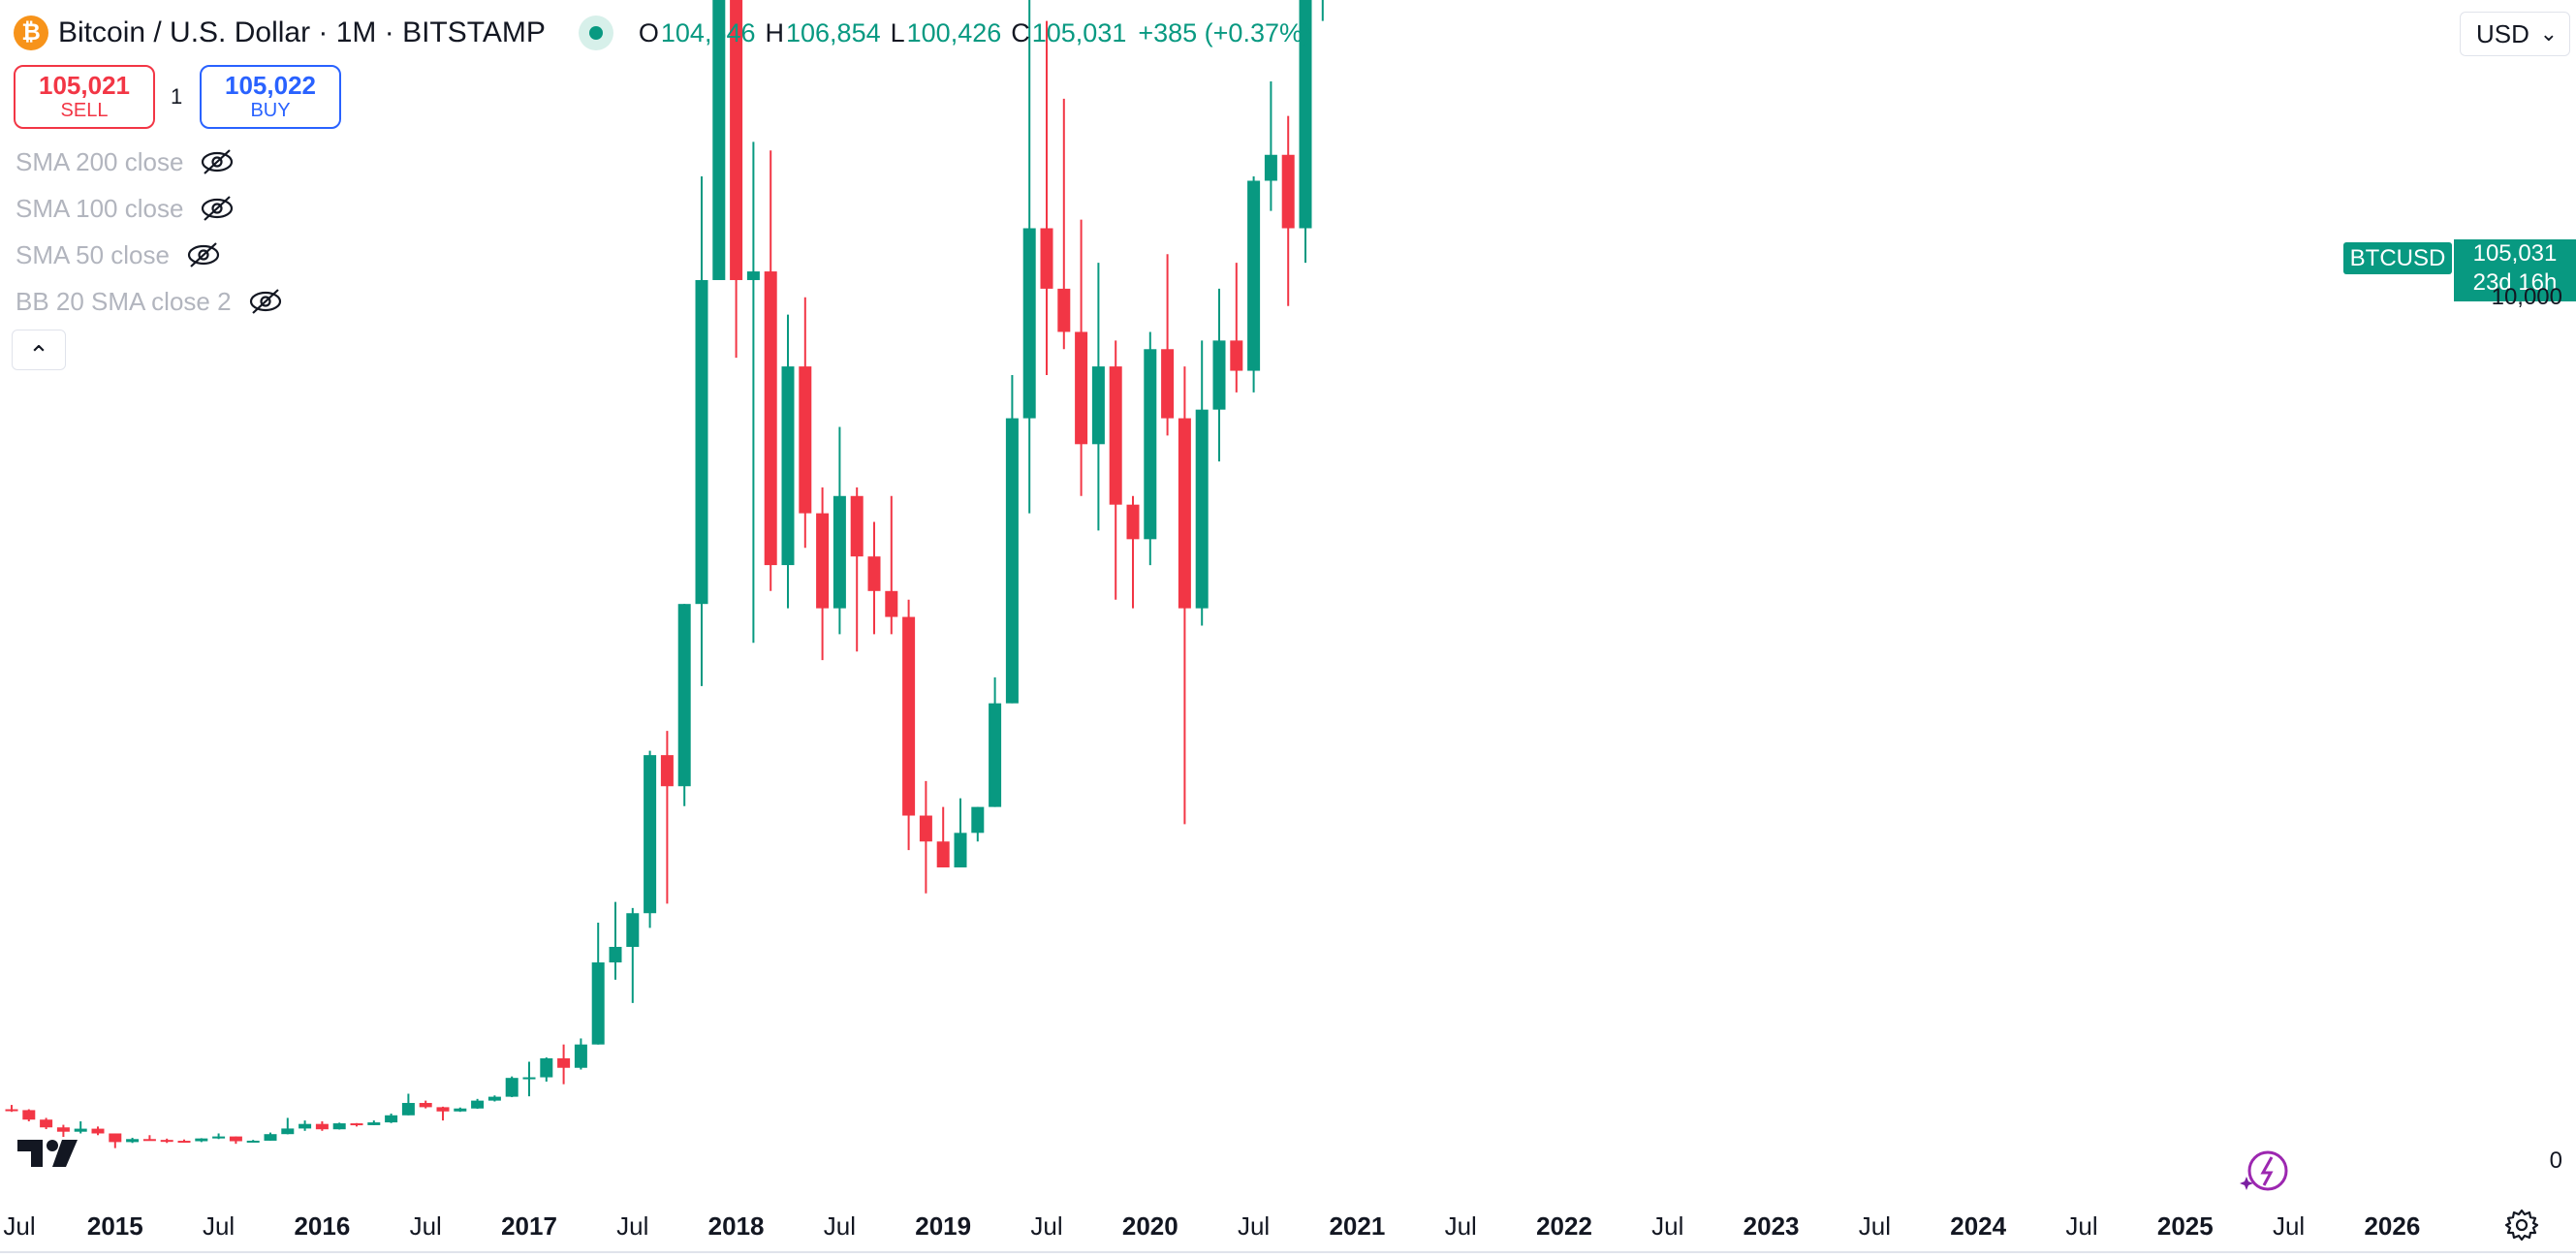 This screenshot has width=2576, height=1258. What do you see at coordinates (270, 97) in the screenshot?
I see `buy-button: 105,022 BUY` at bounding box center [270, 97].